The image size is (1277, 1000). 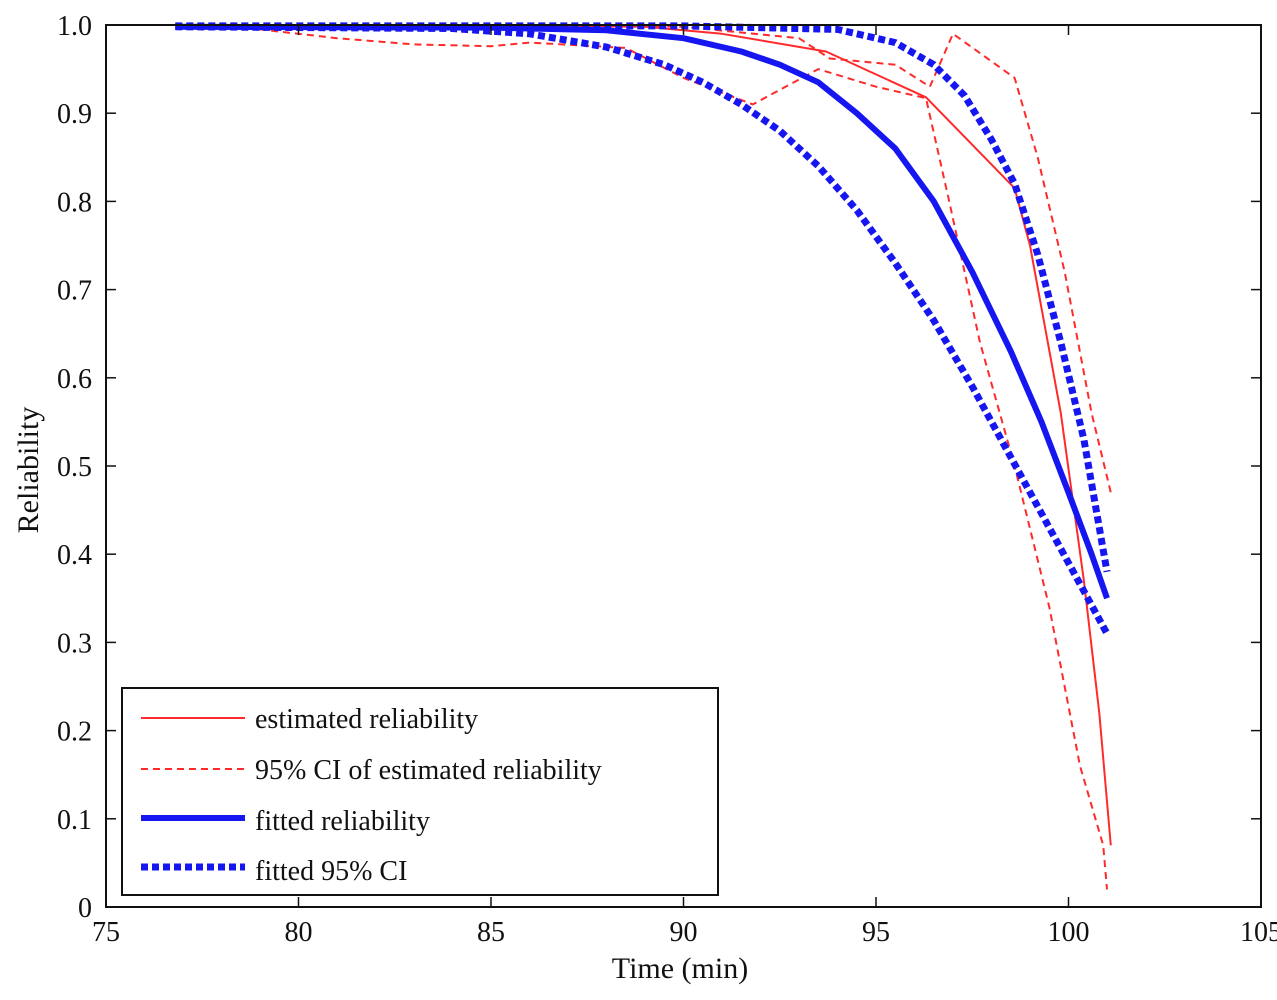 What do you see at coordinates (74, 820) in the screenshot?
I see `y-tick-label: 0.1` at bounding box center [74, 820].